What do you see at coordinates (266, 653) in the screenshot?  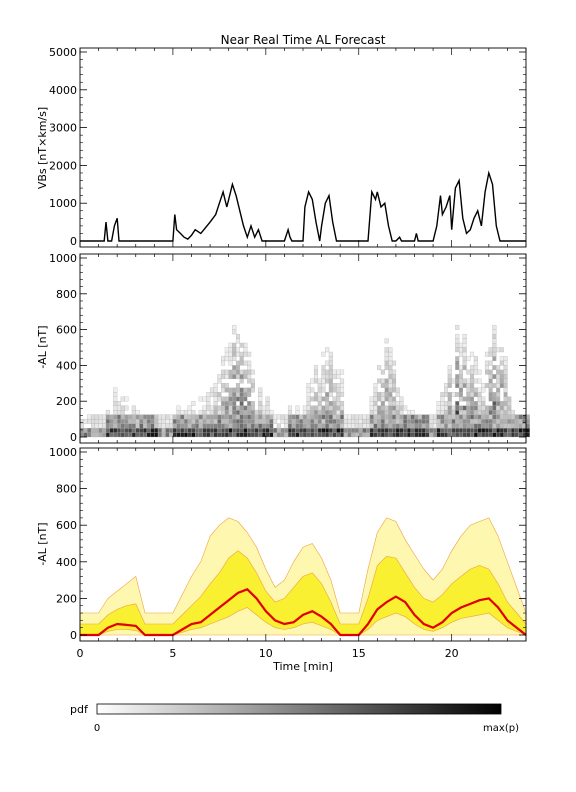 I see `x-tick-label: 10` at bounding box center [266, 653].